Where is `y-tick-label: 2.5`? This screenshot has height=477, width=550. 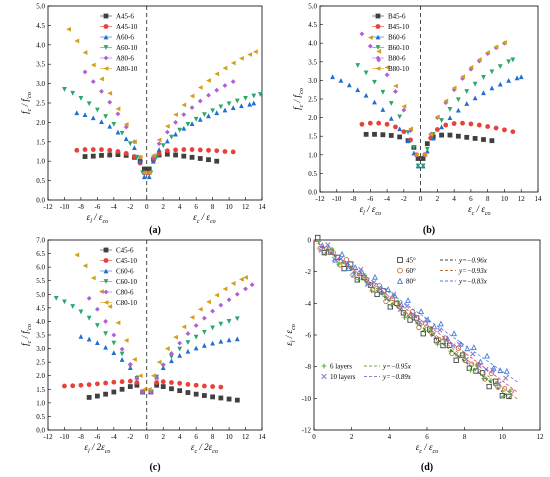 y-tick-label: 2.5 is located at coordinates (40, 363).